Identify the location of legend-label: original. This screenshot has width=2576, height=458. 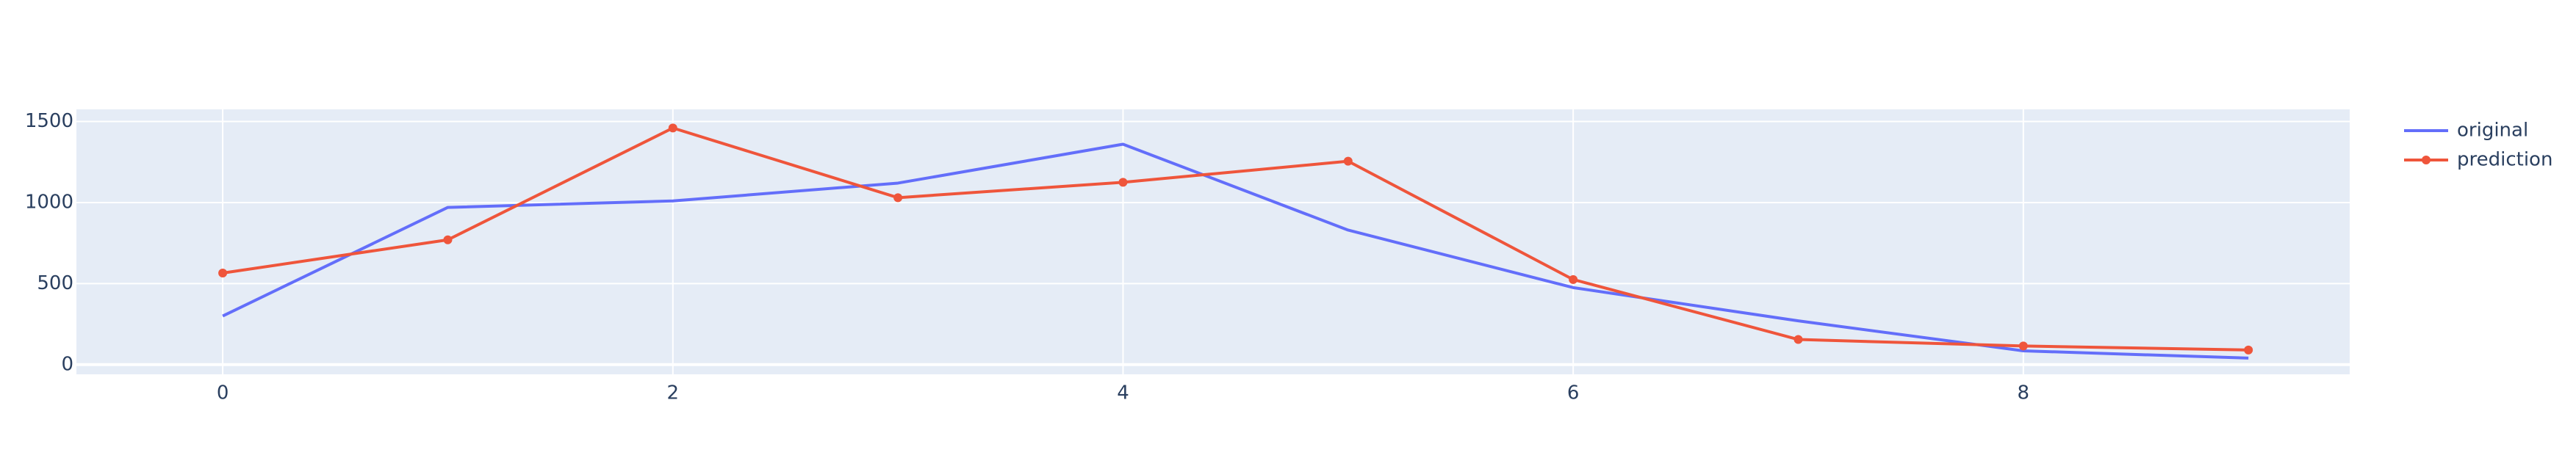
(2492, 131).